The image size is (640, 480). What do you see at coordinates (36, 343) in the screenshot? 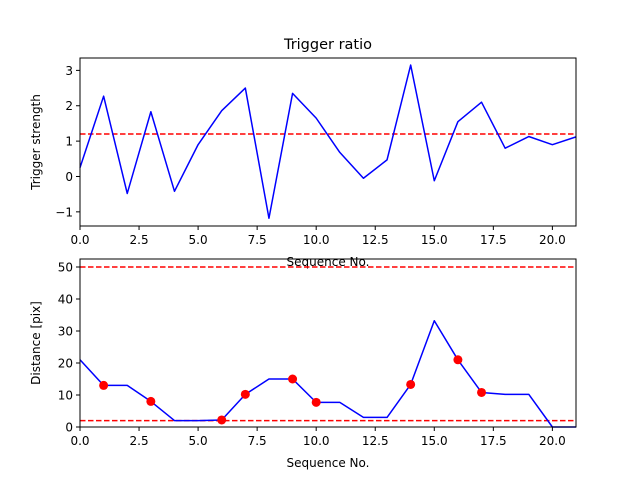
I see `y-axis-label: Distance [pix]` at bounding box center [36, 343].